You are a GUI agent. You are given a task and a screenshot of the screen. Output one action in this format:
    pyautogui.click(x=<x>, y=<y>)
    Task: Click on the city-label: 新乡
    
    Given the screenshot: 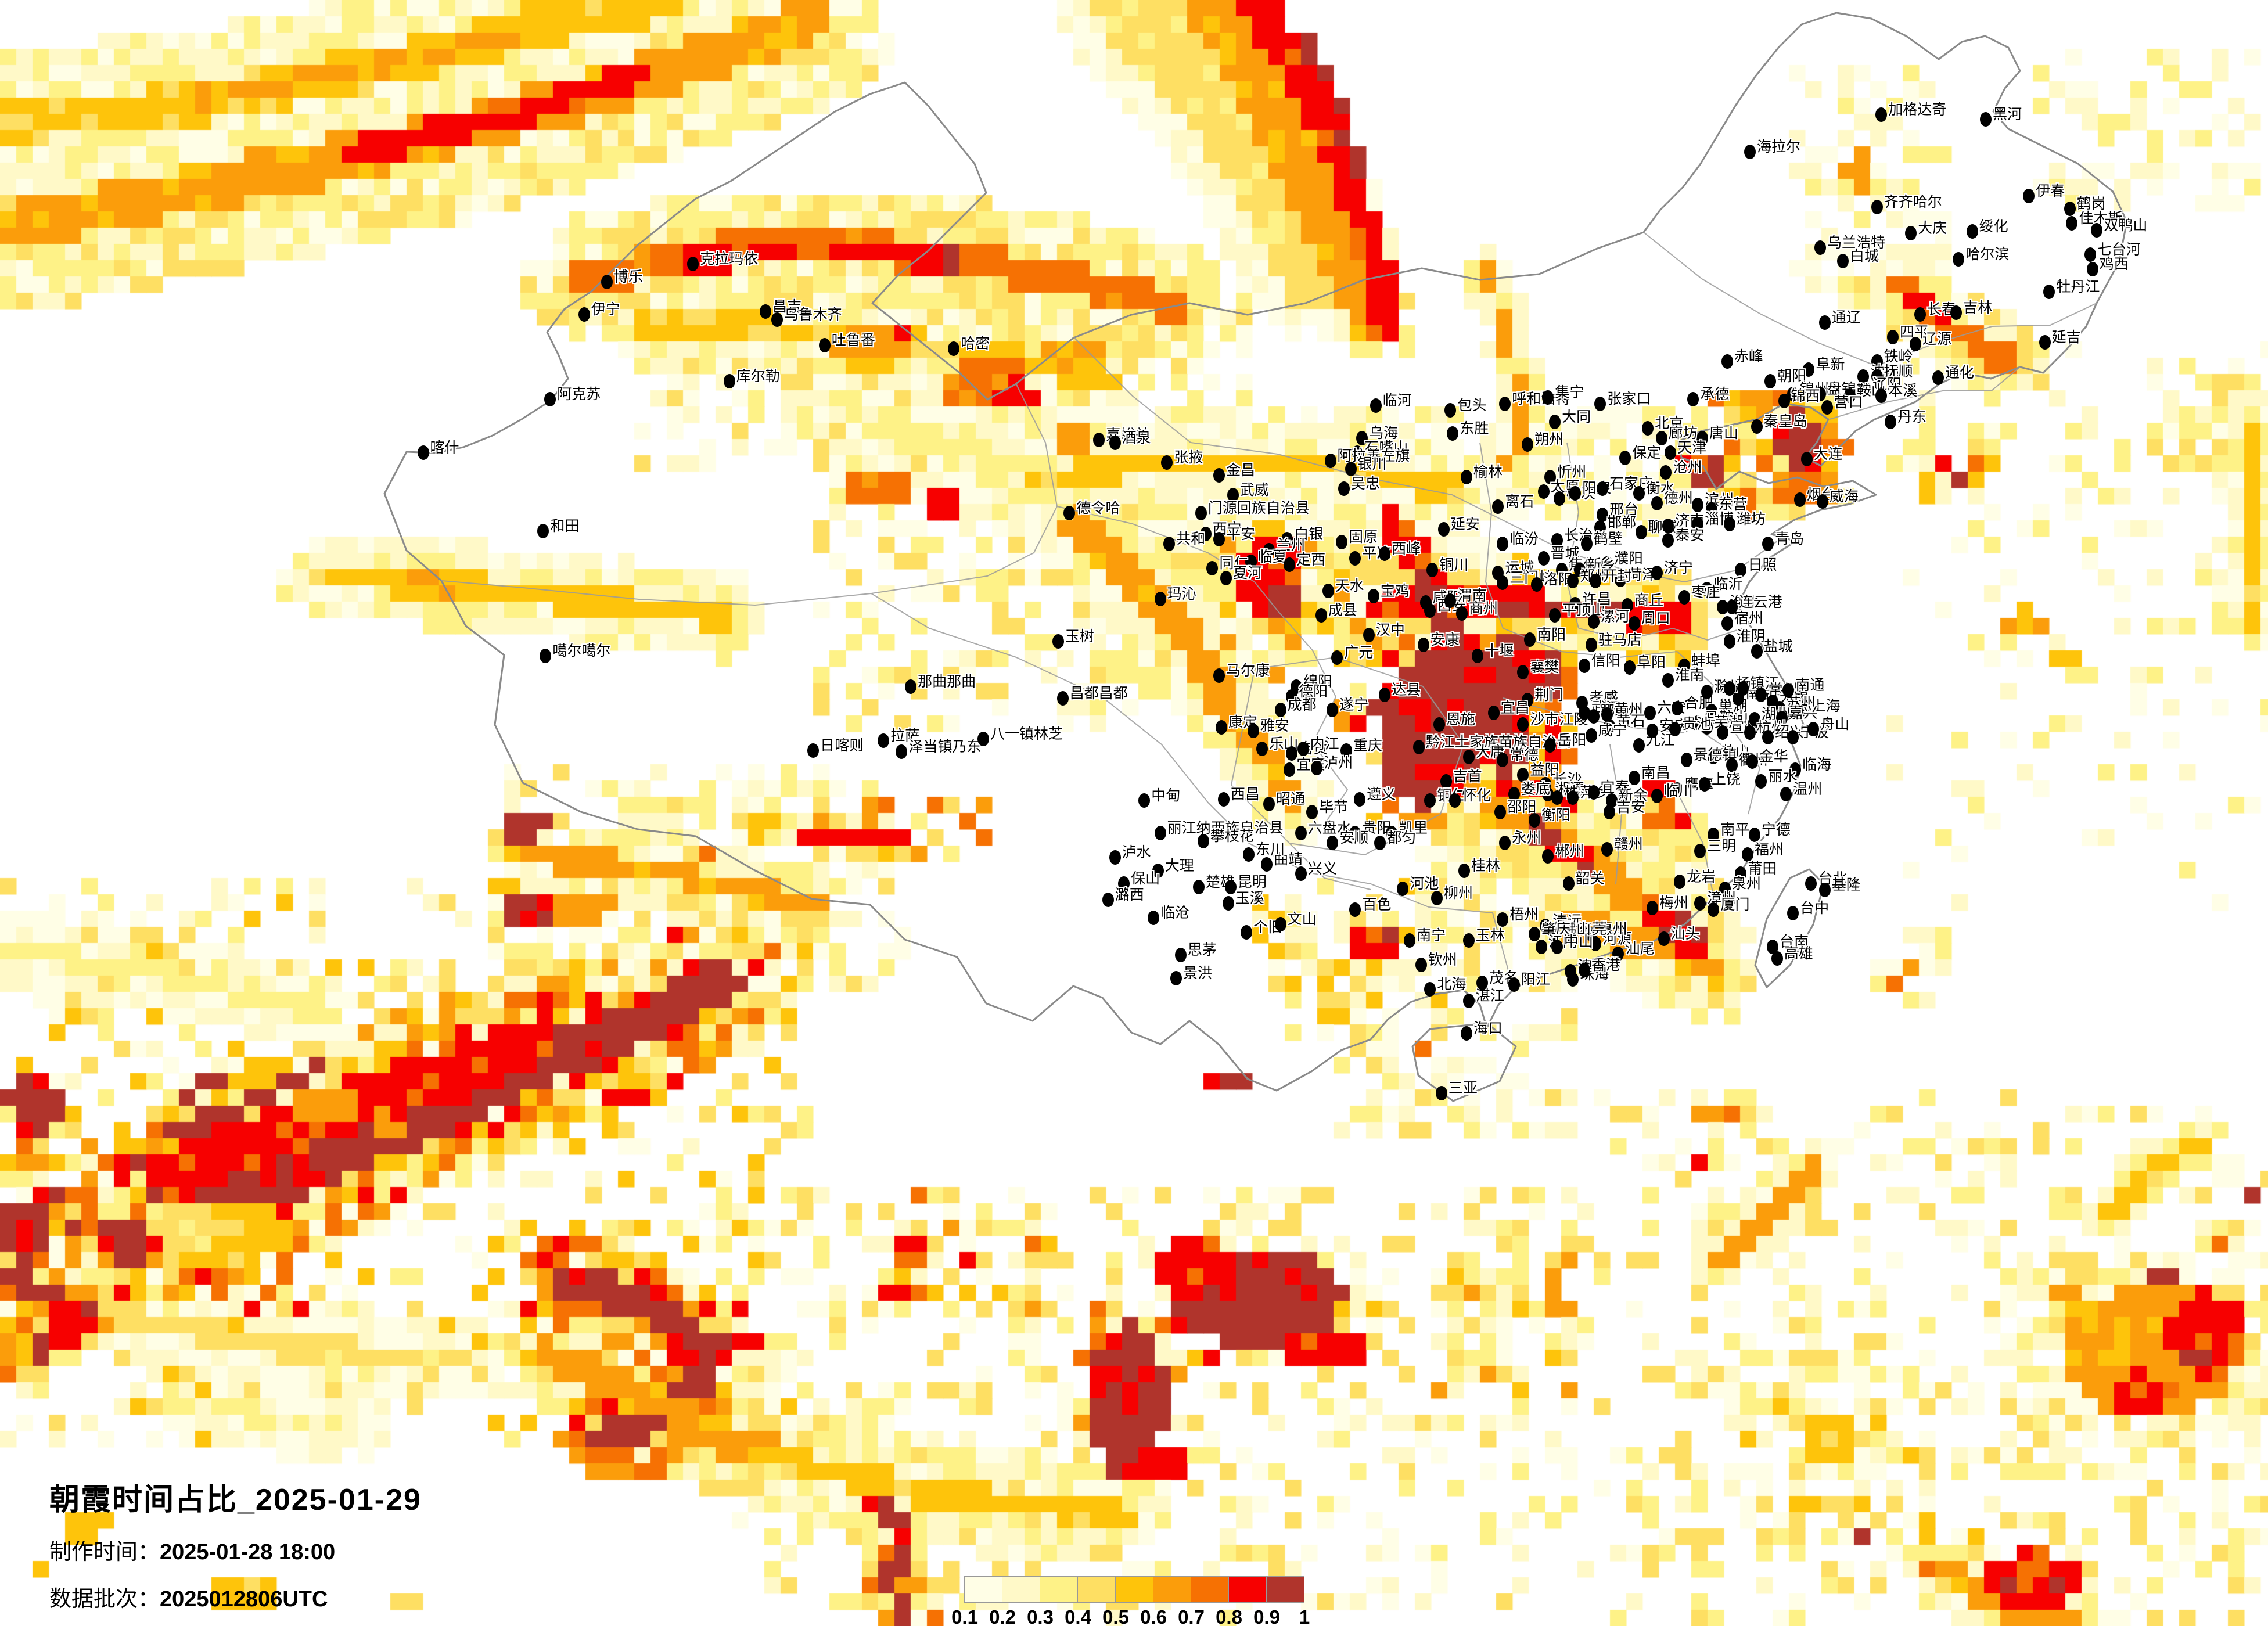 What is the action you would take?
    pyautogui.click(x=1601, y=564)
    